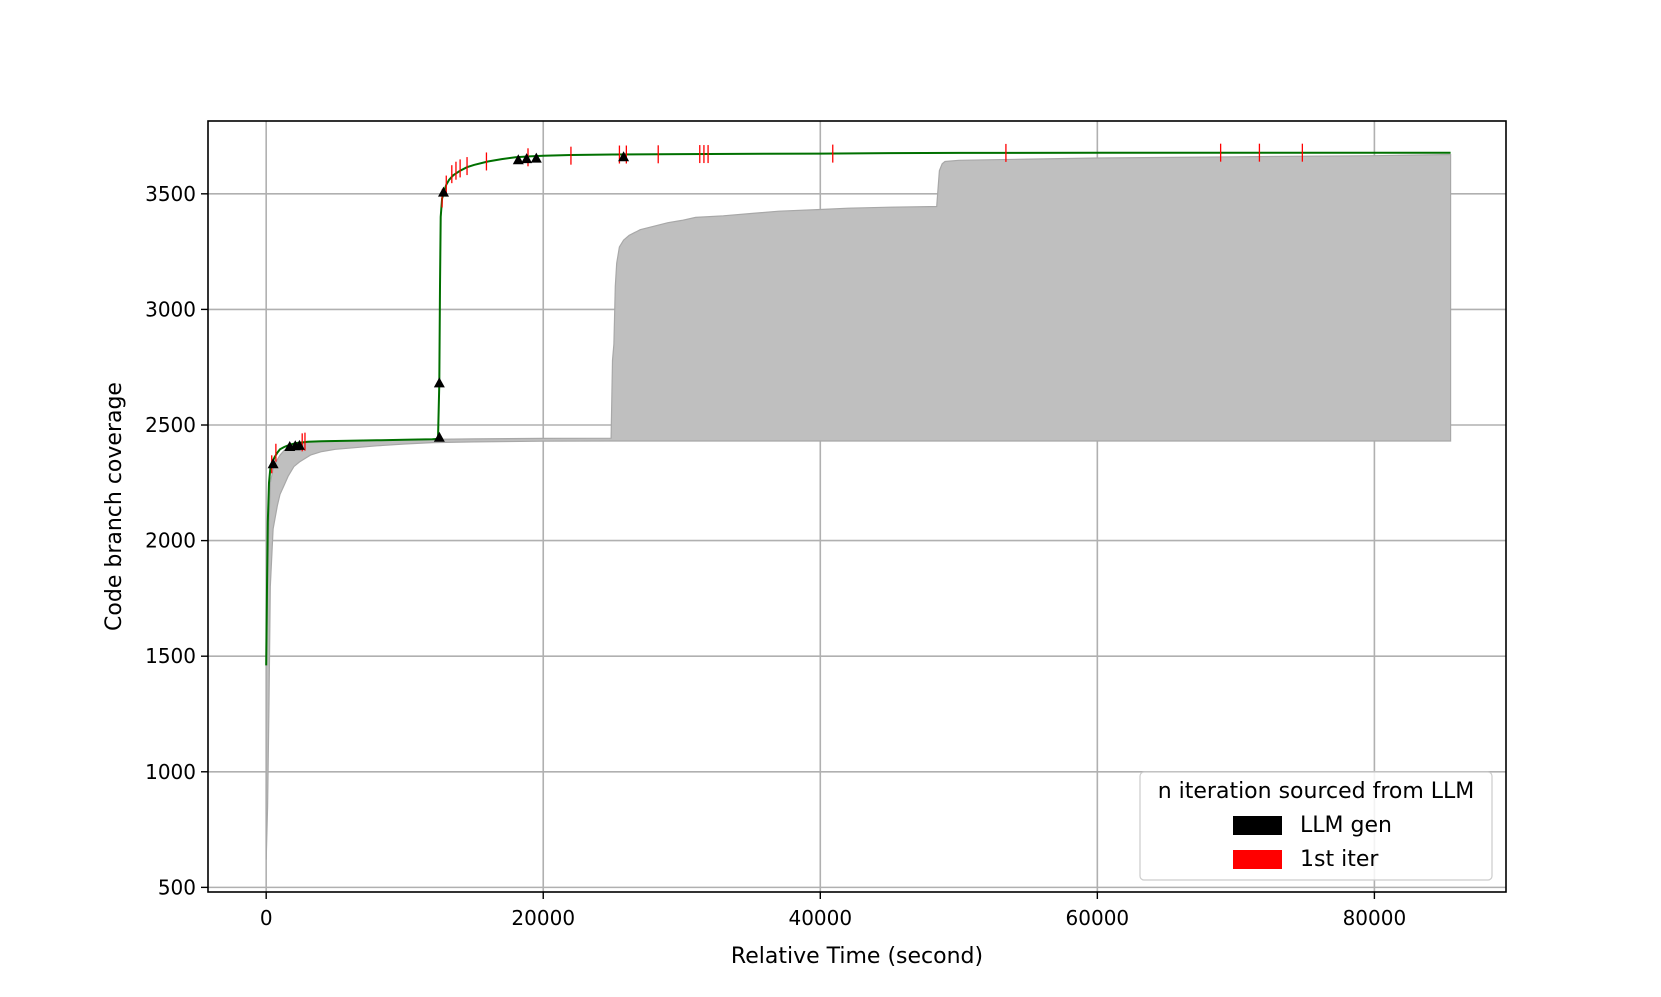  Describe the element at coordinates (1257, 859) in the screenshot. I see `legend-swatch-1st-iter` at that location.